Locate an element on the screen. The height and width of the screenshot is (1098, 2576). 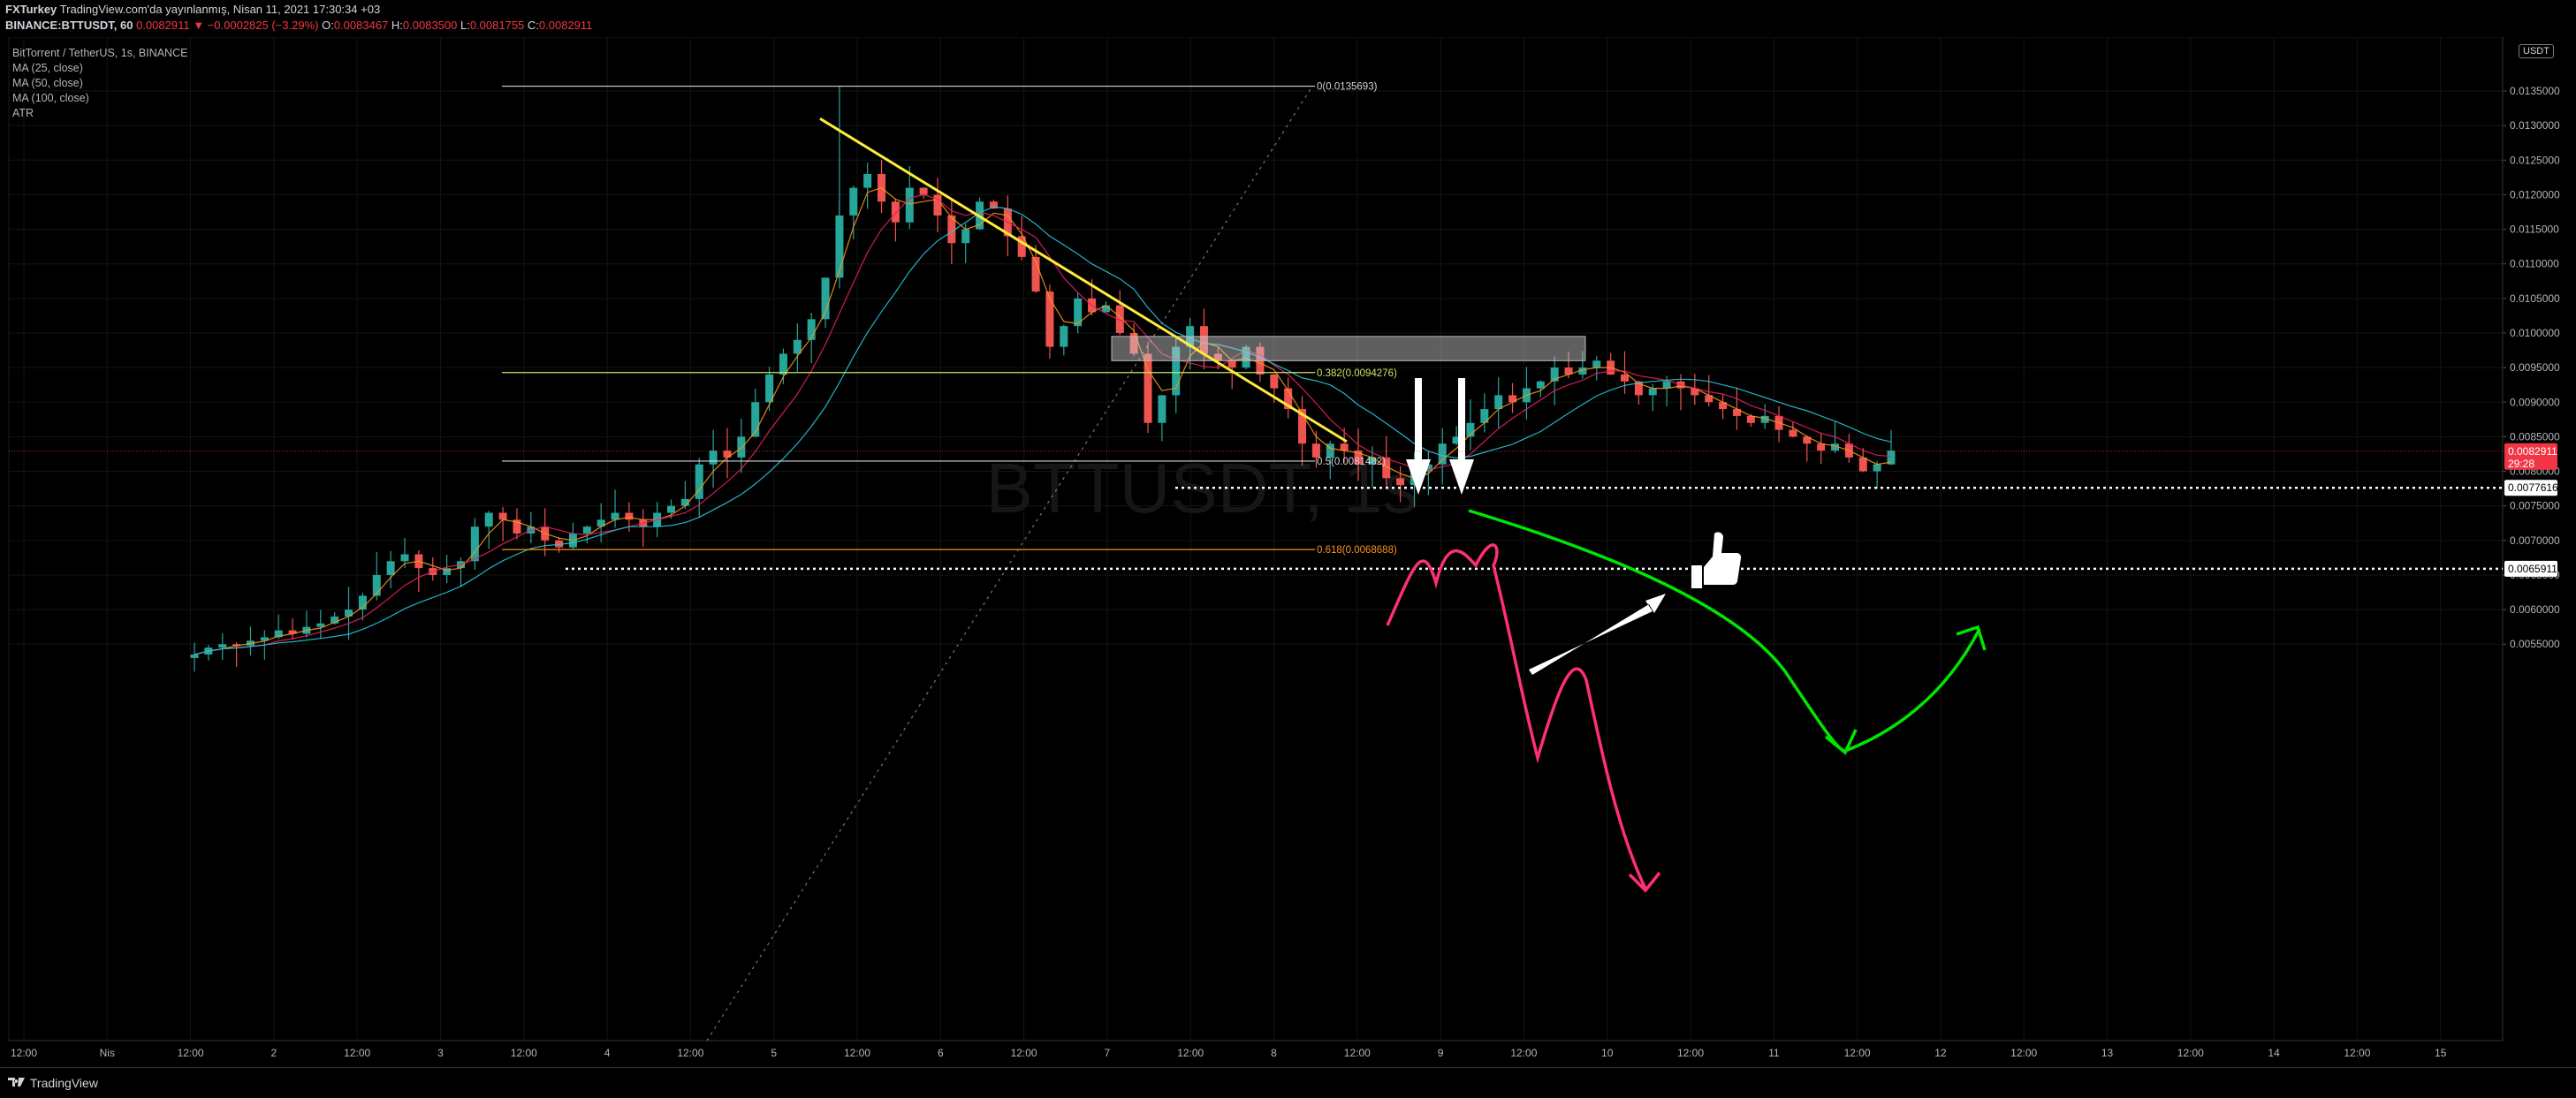
pink-bearish-path is located at coordinates (1516, 716).